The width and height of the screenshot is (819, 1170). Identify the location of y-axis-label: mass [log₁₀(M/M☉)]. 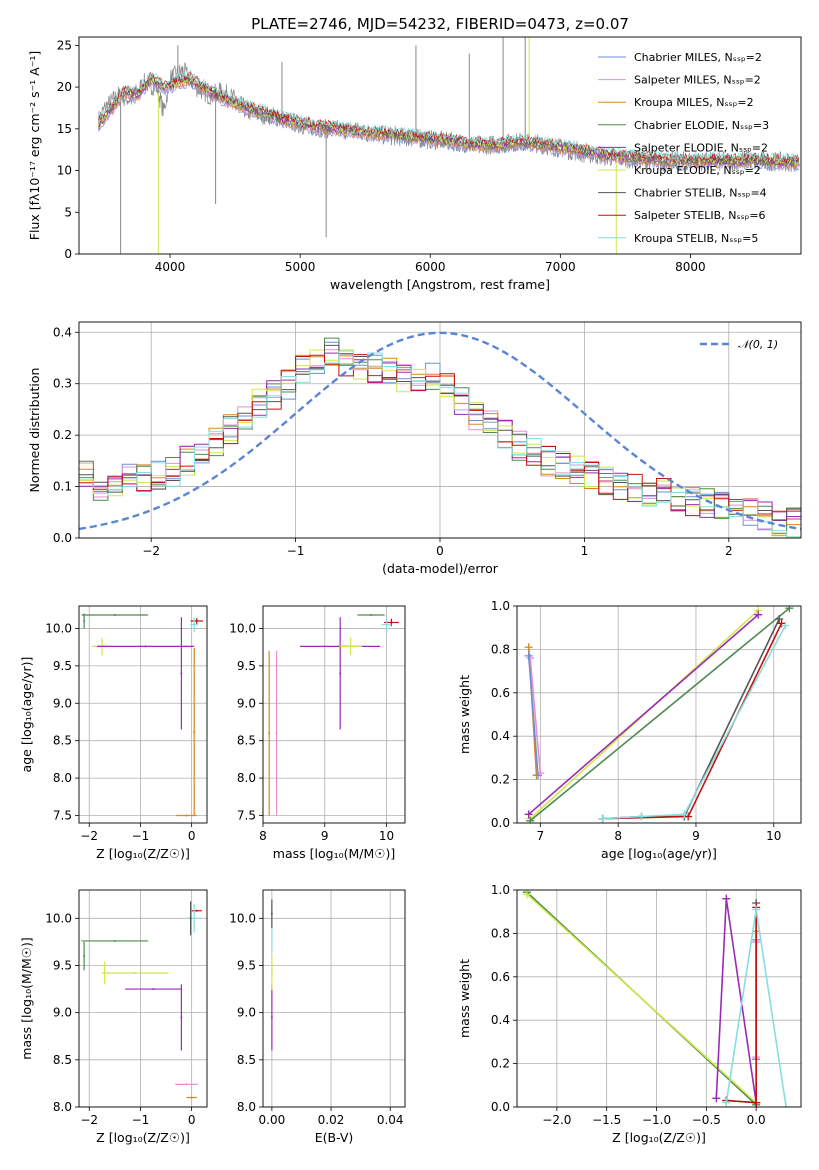
(26, 998).